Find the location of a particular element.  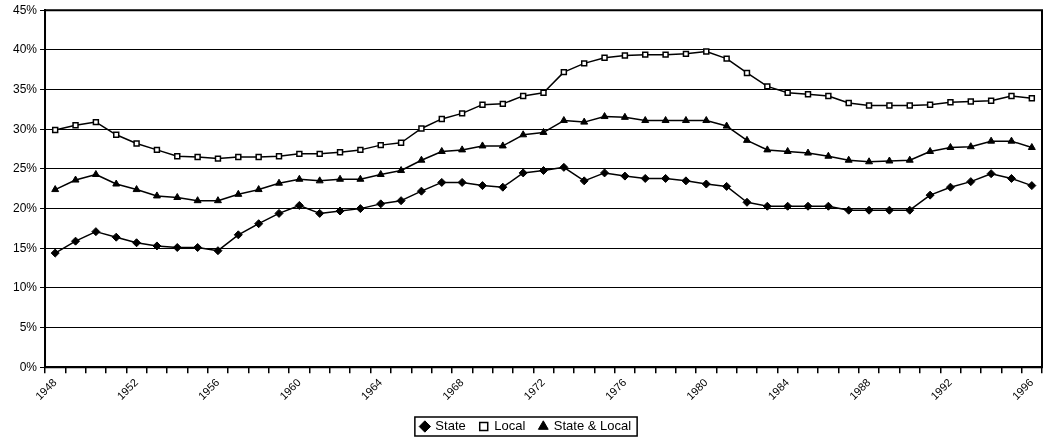

y-tick-label: 25% is located at coordinates (25, 168).